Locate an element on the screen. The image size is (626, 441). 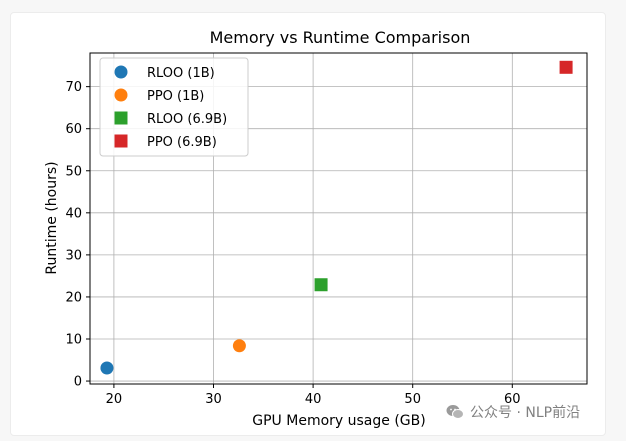
legend-label-0: RLOO (1B) is located at coordinates (181, 73).